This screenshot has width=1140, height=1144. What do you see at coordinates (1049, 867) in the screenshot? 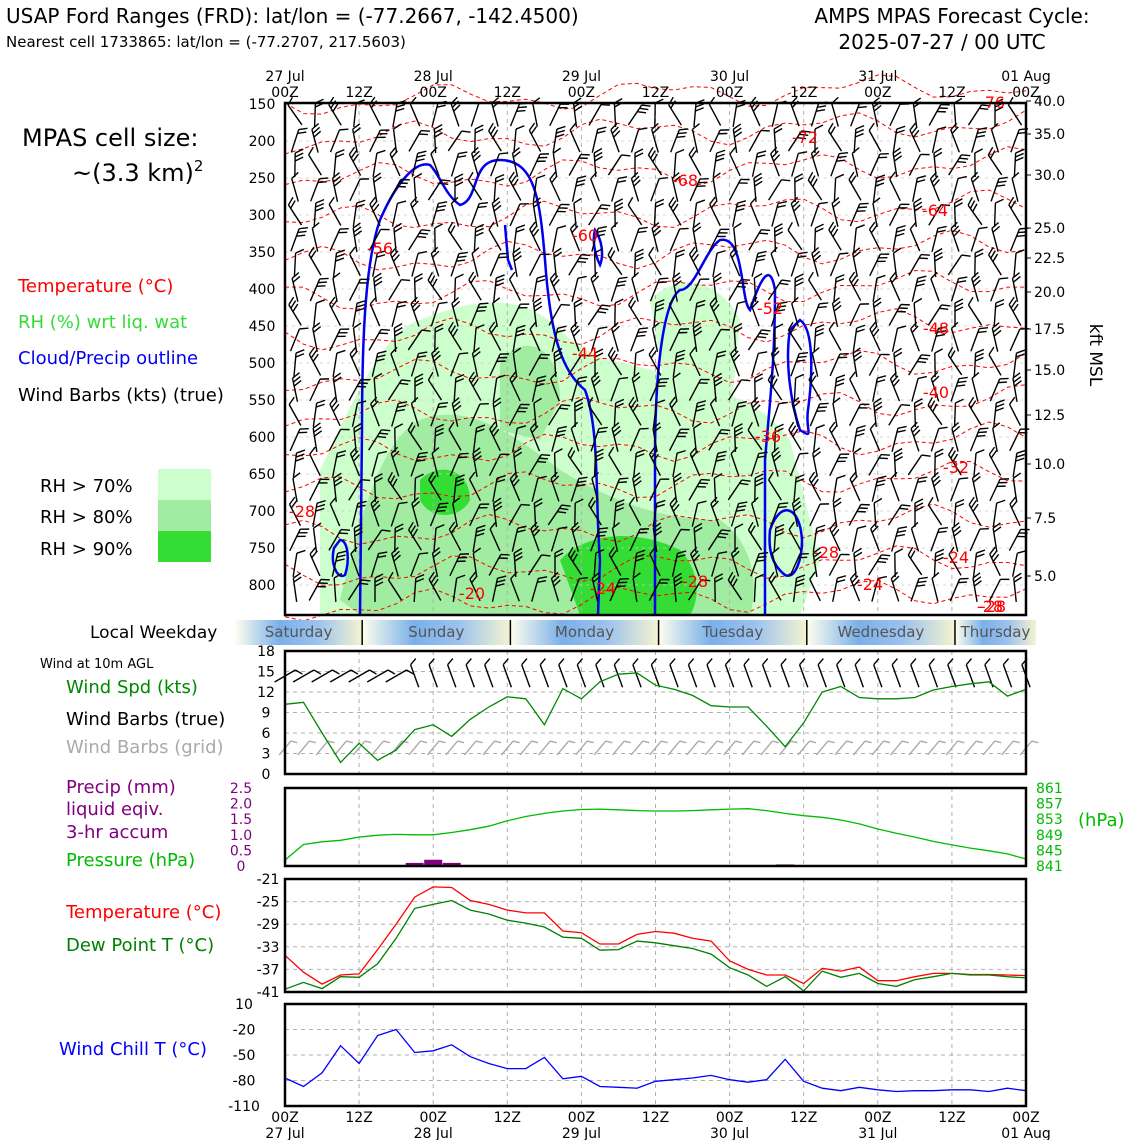
I see `pressure-axis-tick-label: 841` at bounding box center [1049, 867].